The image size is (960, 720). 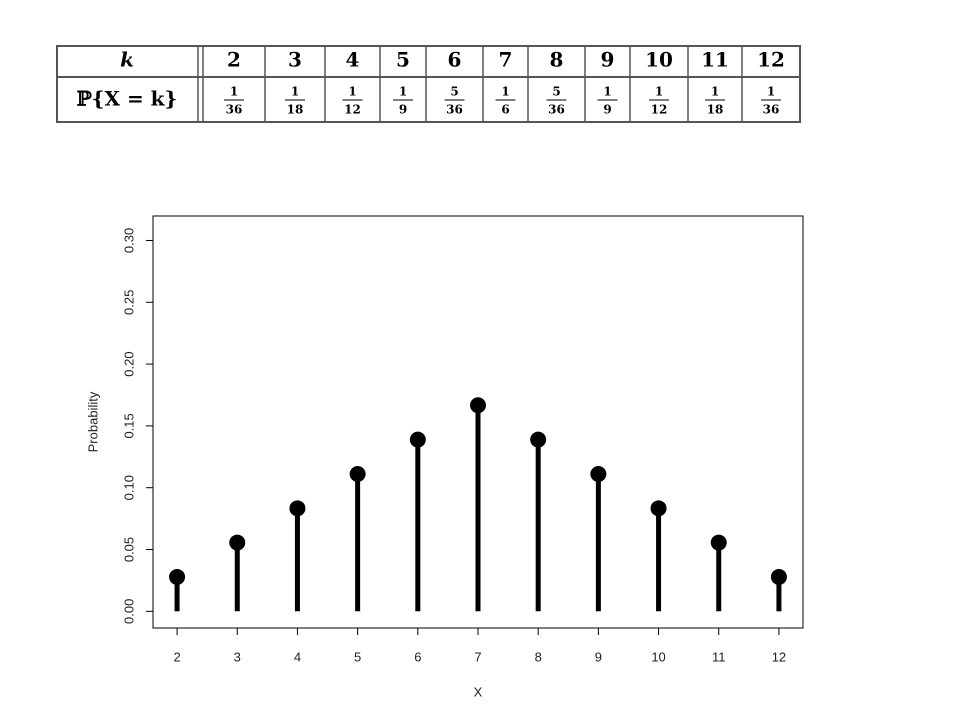 I want to click on table-frame, so click(x=428, y=84).